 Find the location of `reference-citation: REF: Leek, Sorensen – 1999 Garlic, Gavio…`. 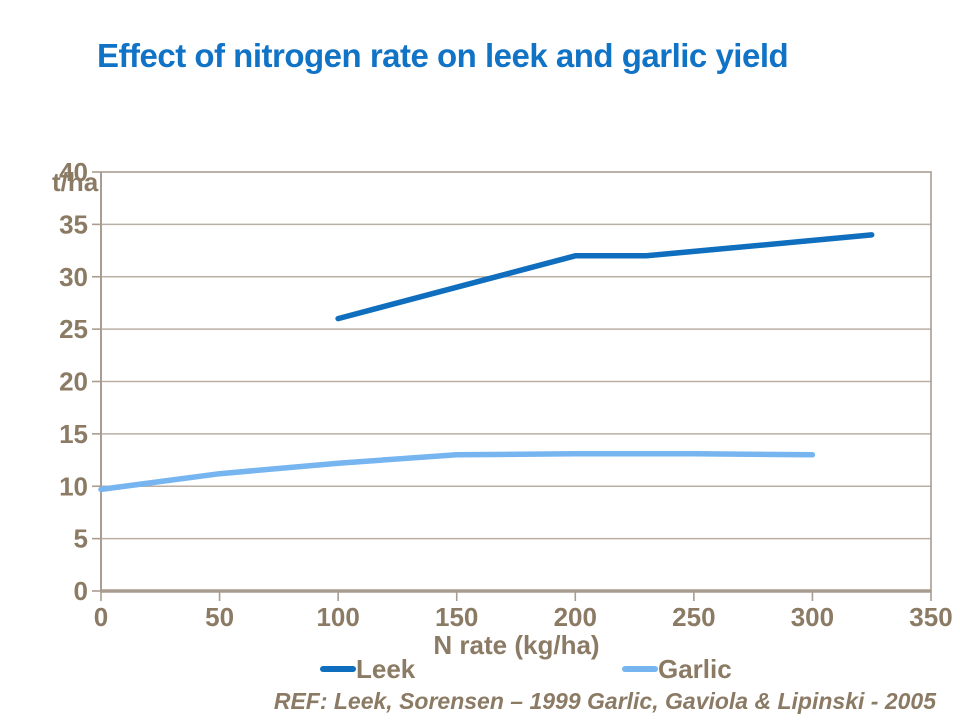

reference-citation: REF: Leek, Sorensen – 1999 Garlic, Gavio… is located at coordinates (604, 701).